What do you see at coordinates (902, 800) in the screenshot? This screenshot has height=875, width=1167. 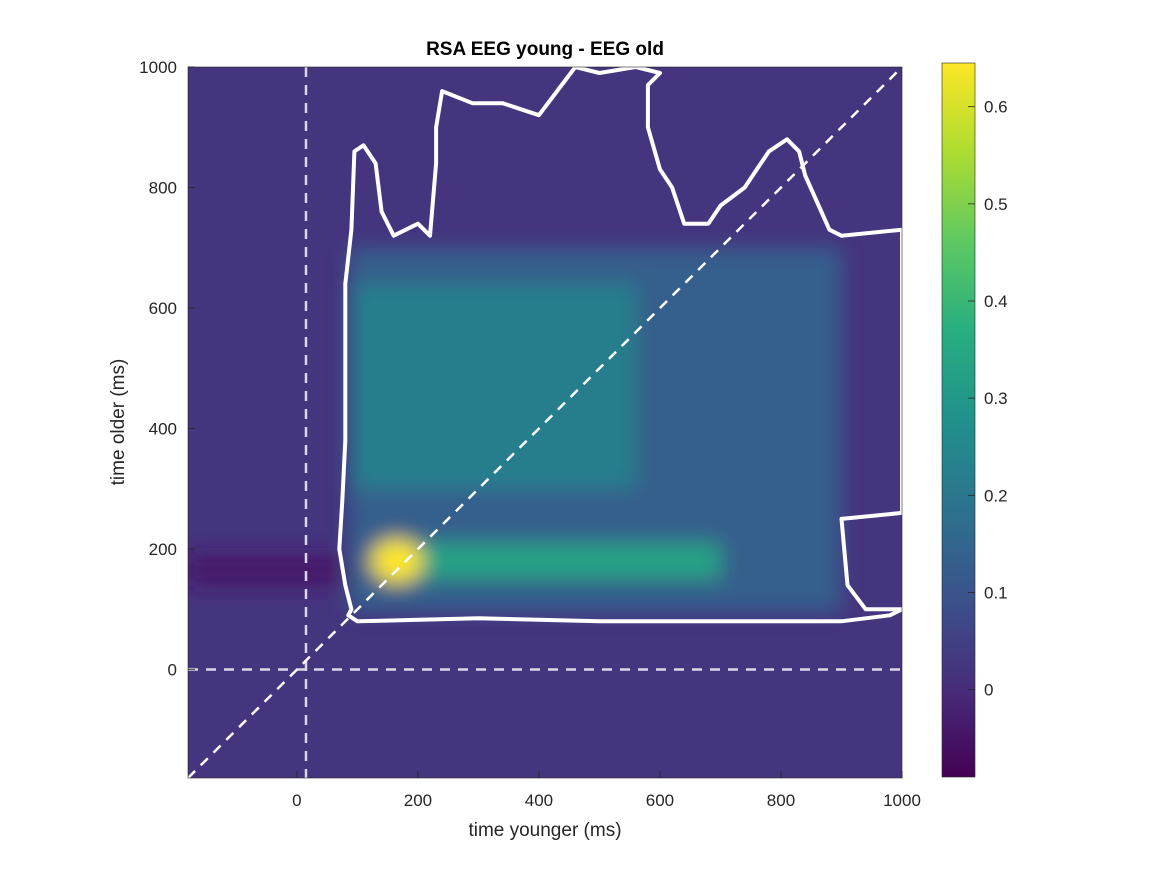 I see `x-tick-label: 1000` at bounding box center [902, 800].